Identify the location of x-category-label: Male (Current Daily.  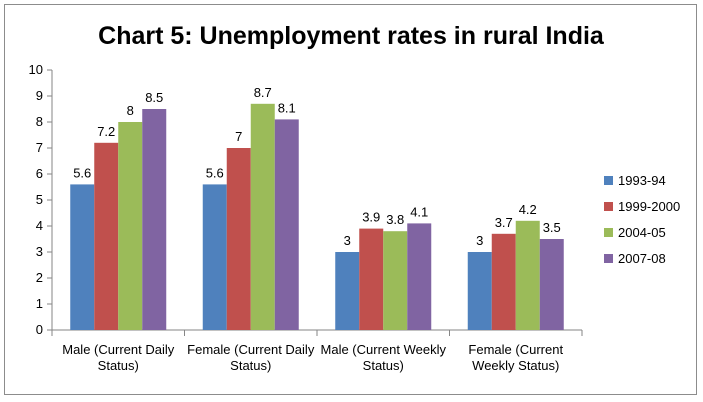
(118, 349).